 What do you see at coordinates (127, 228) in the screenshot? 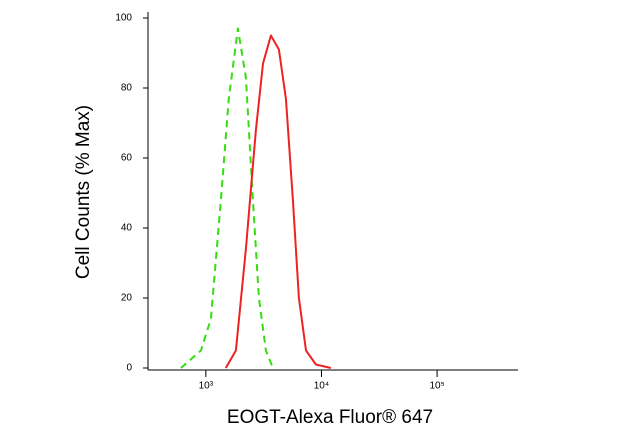
I see `y-tick-label: 40` at bounding box center [127, 228].